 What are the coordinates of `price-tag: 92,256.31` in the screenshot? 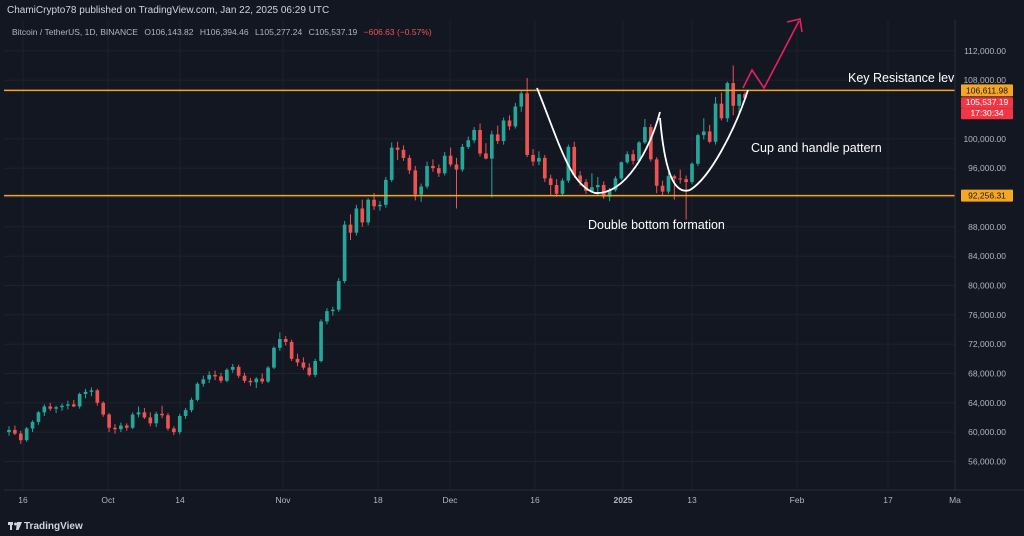 It's located at (987, 195).